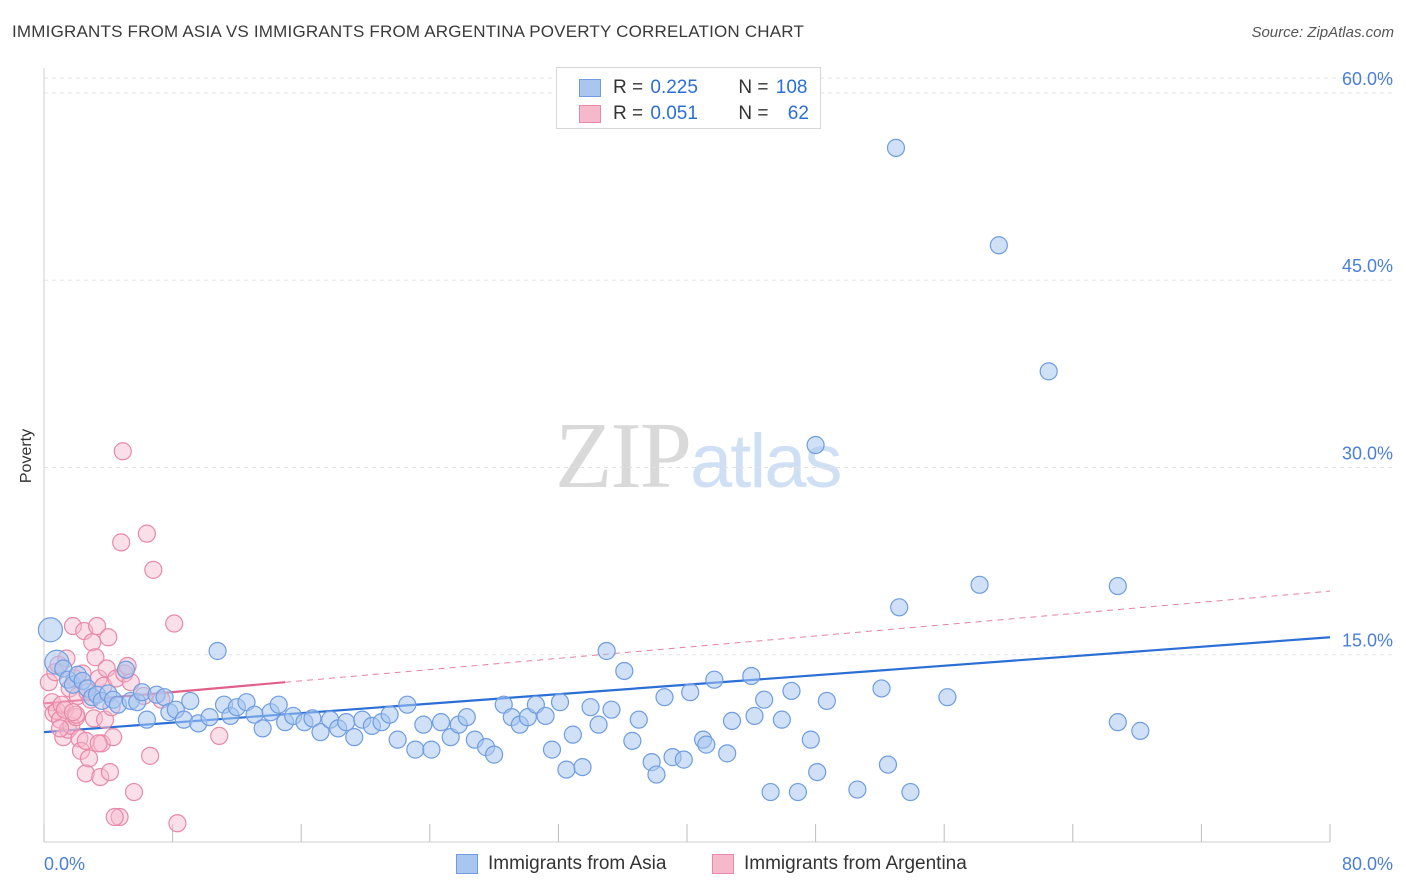  Describe the element at coordinates (1322, 32) in the screenshot. I see `source-credit: Source: ZipAtlas.com` at that location.